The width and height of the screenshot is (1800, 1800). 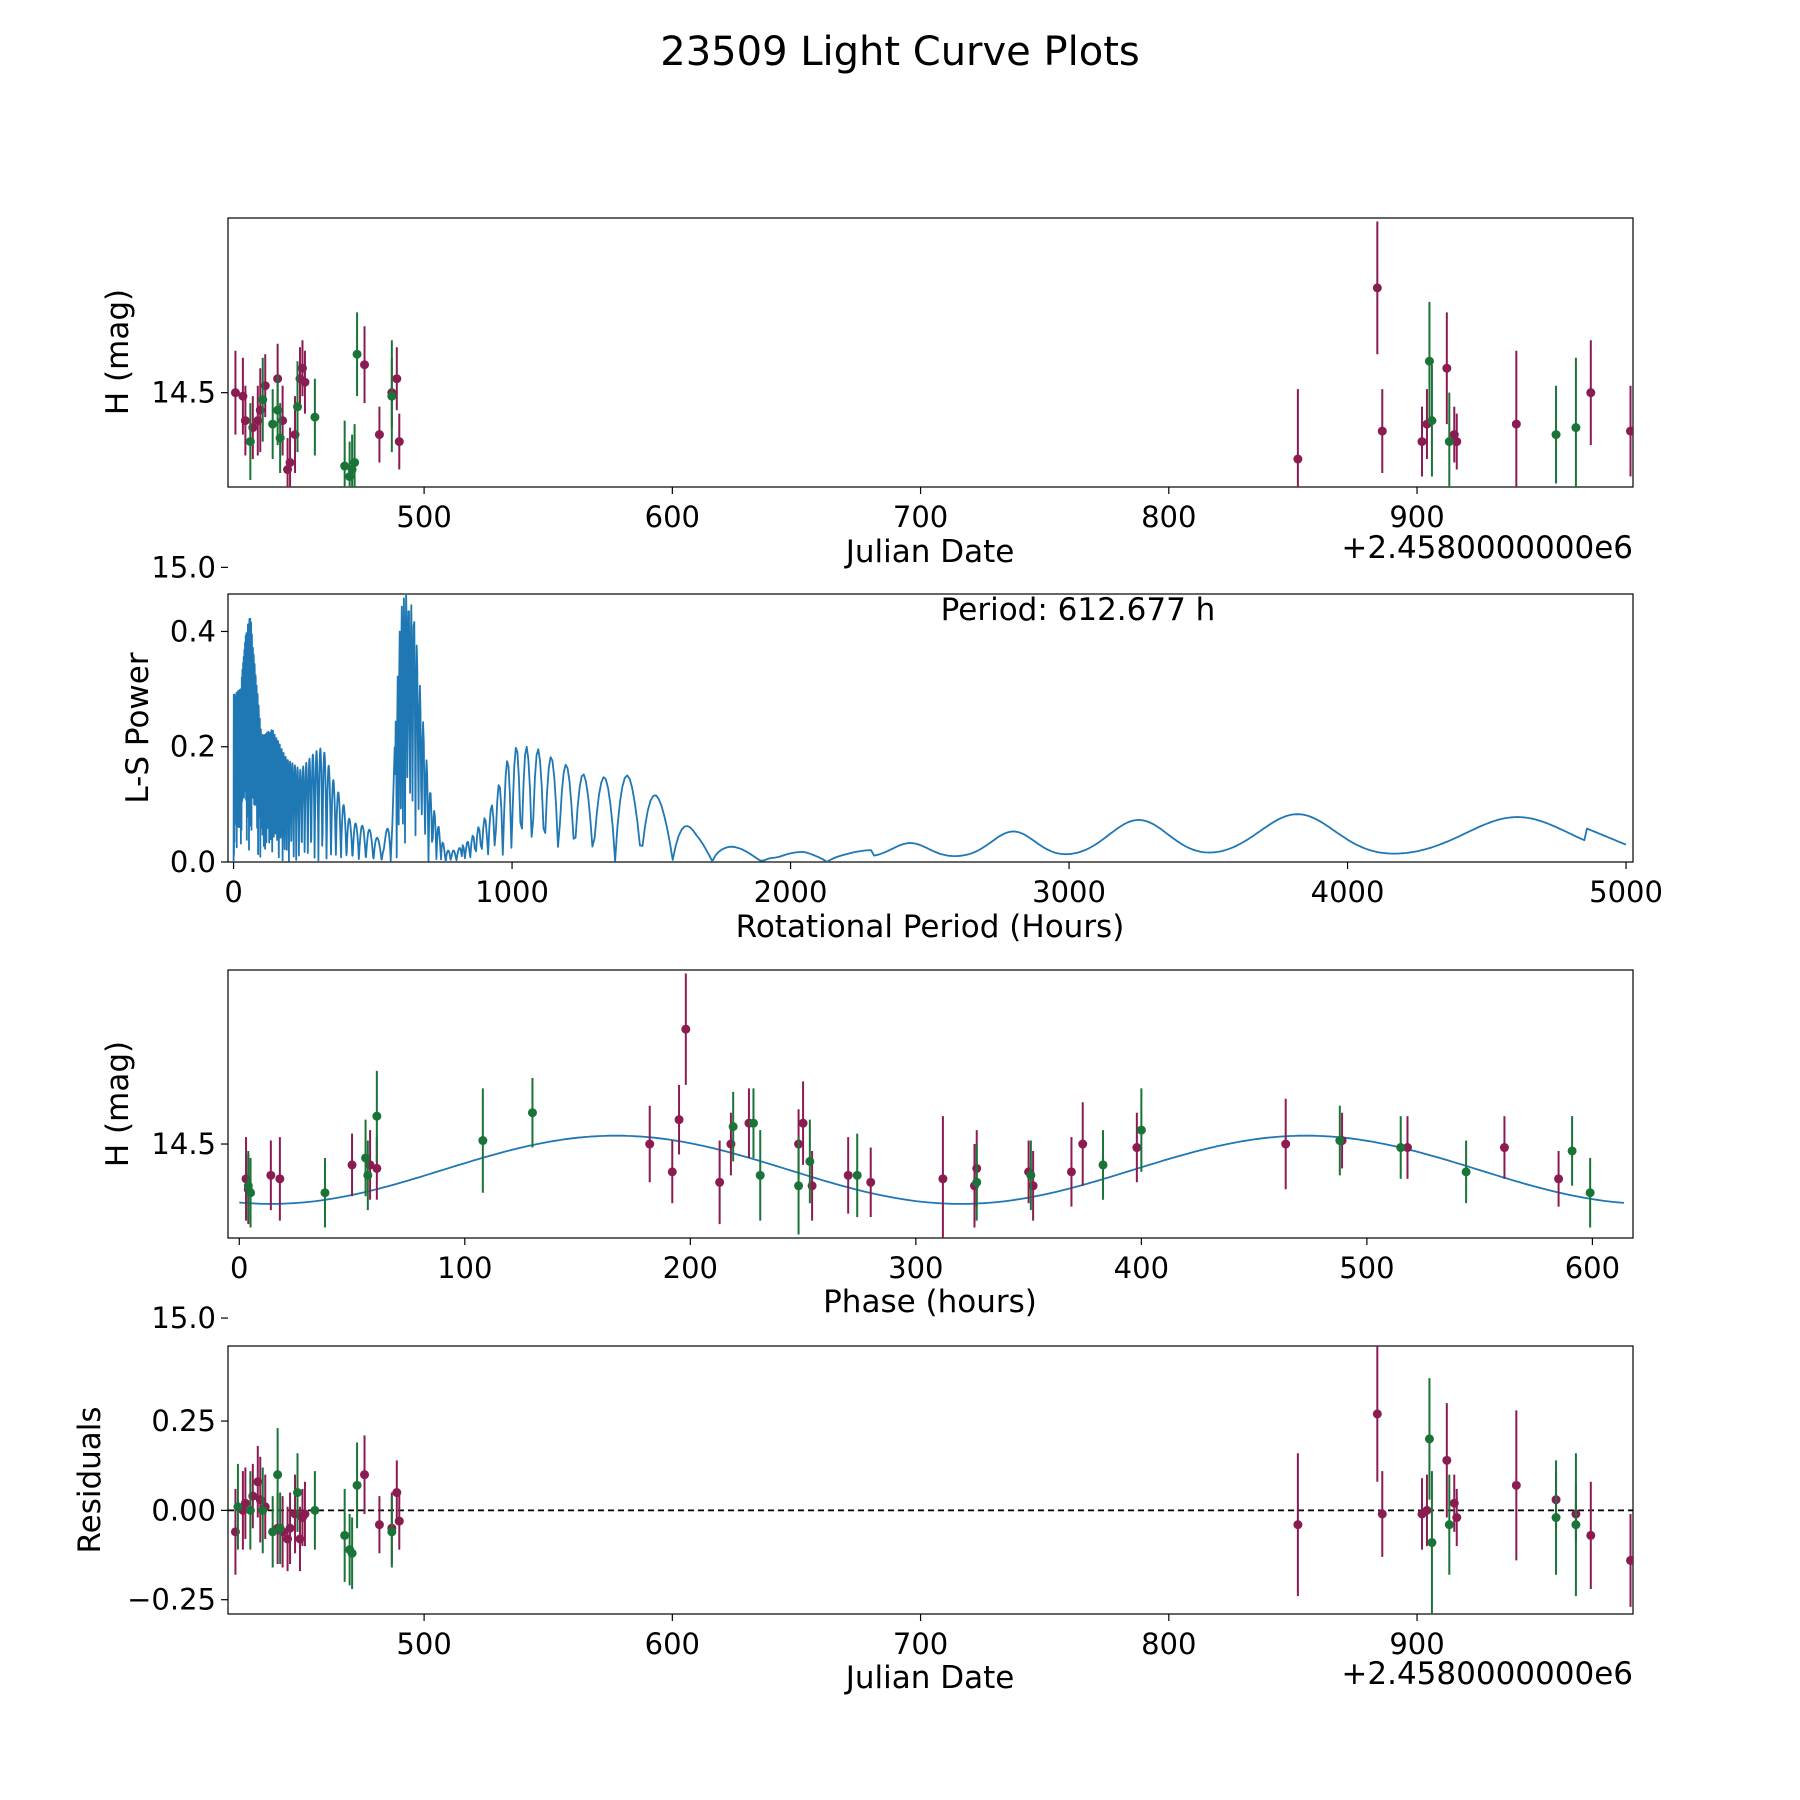 What do you see at coordinates (1416, 517) in the screenshot?
I see `light_curve-xtick-label: 900` at bounding box center [1416, 517].